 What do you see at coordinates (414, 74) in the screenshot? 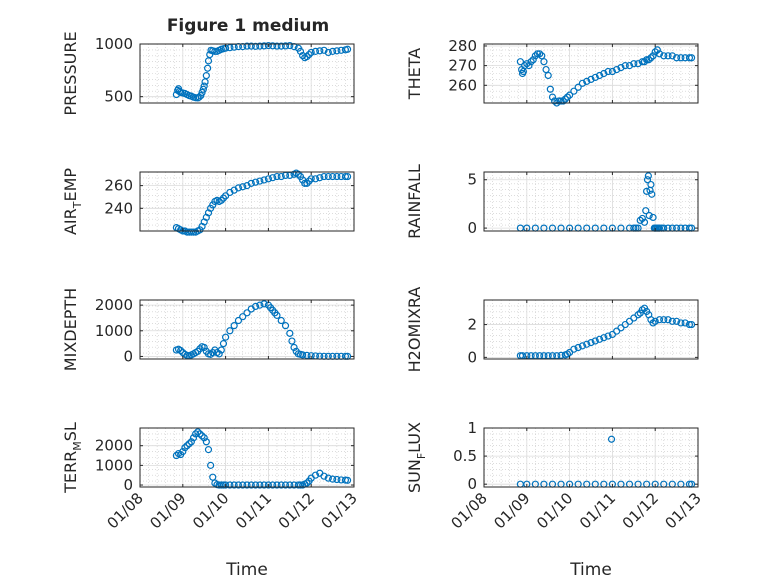
I see `y-axis-label: THETA` at bounding box center [414, 74].